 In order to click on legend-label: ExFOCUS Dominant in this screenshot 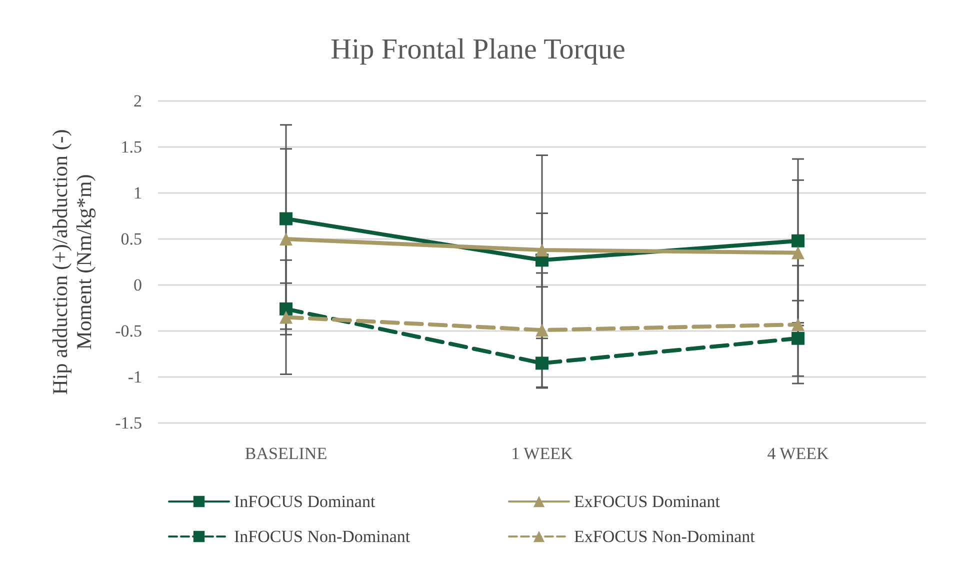, I will do `click(647, 501)`.